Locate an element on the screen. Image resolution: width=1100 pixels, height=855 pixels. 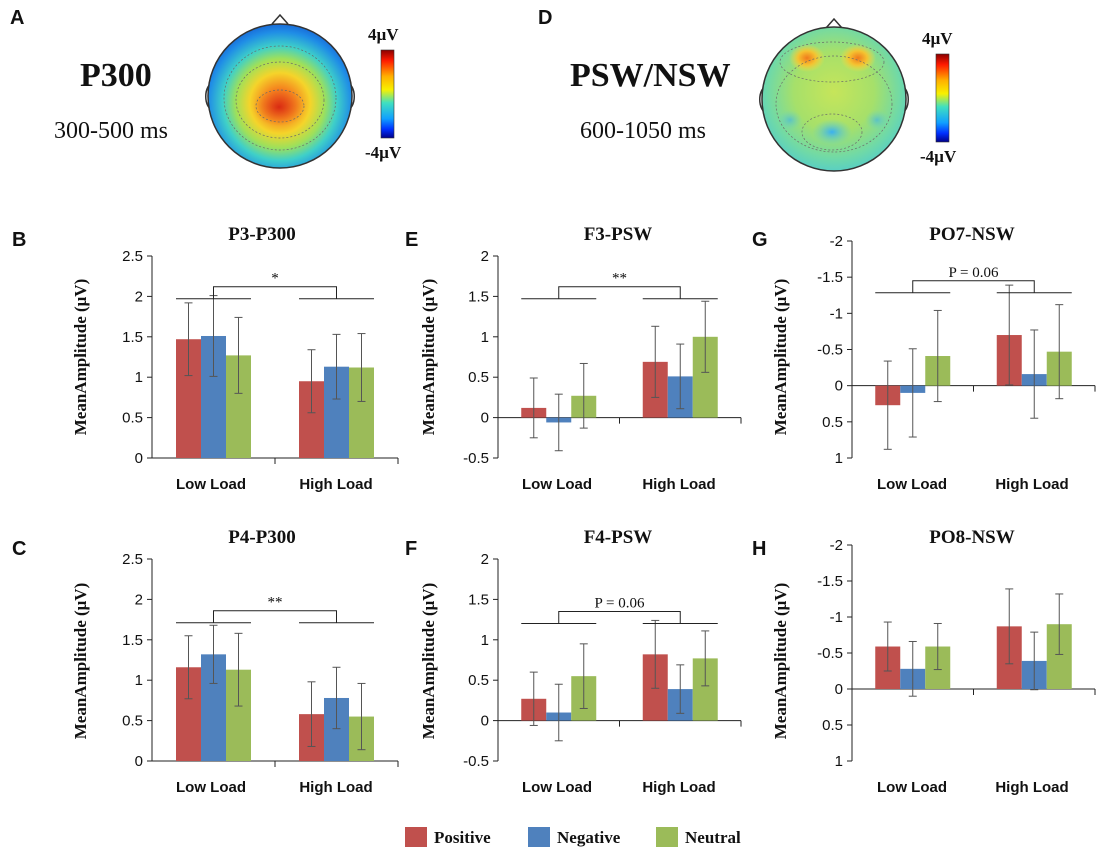
legend-label: Negative is located at coordinates (589, 837).